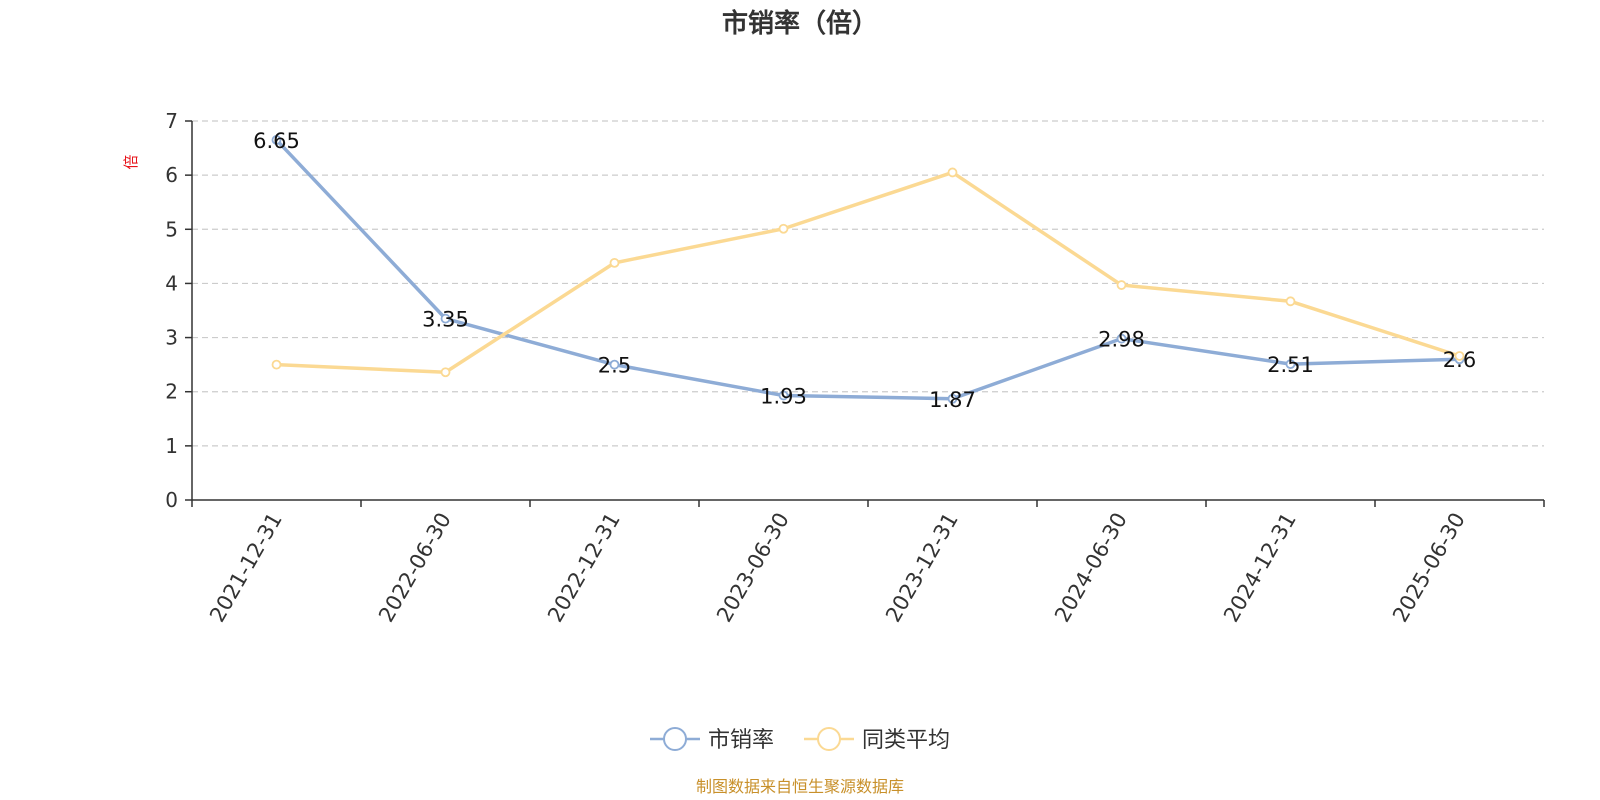  Describe the element at coordinates (171, 500) in the screenshot. I see `y-tick-label: 0` at that location.